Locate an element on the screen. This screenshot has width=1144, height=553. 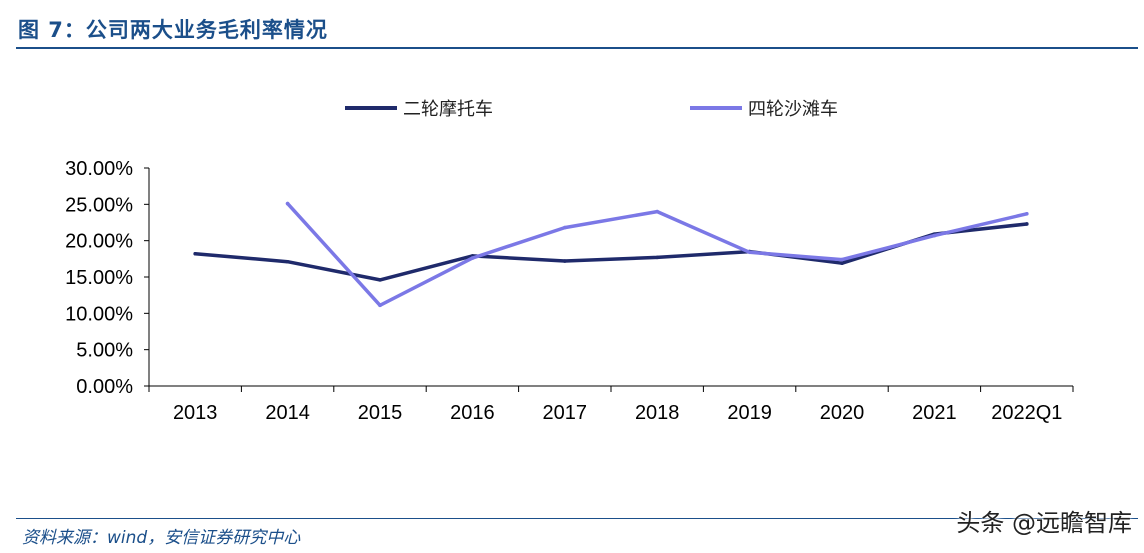
title-rule is located at coordinates (577, 48).